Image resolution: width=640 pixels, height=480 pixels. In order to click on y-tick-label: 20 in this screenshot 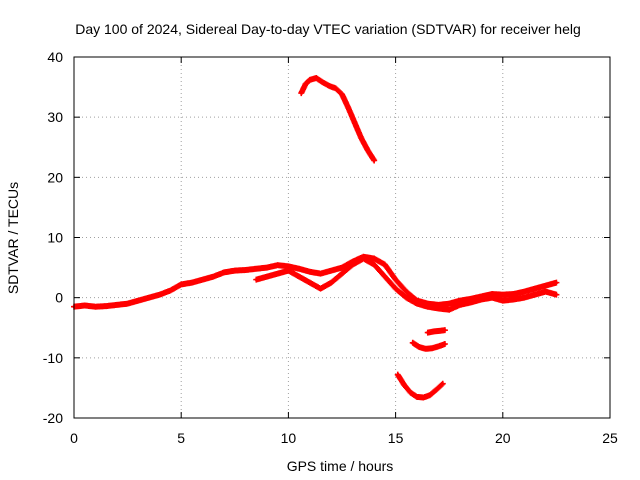, I will do `click(55, 177)`.